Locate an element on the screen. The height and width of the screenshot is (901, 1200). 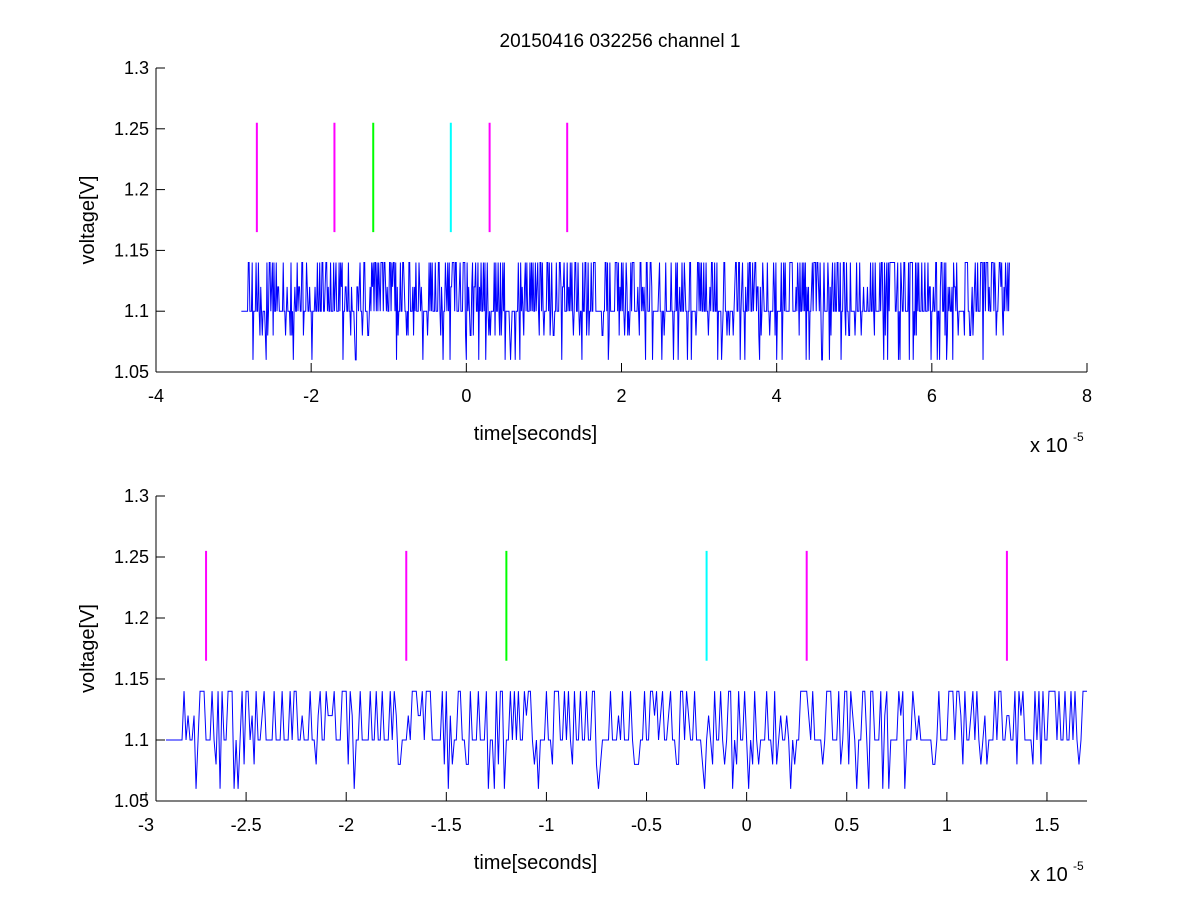
figure-title: 20150416 032256 channel 1 is located at coordinates (620, 41).